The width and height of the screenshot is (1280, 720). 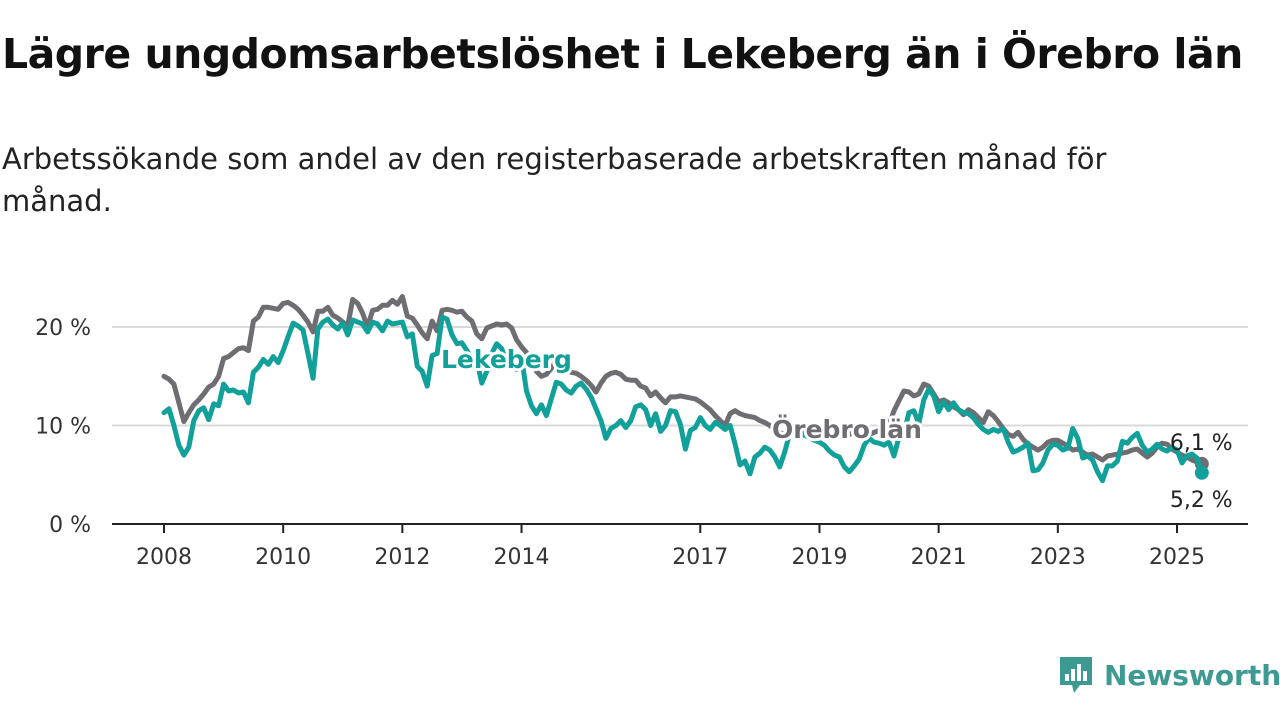 I want to click on x-tick-label: 2019, so click(x=819, y=557).